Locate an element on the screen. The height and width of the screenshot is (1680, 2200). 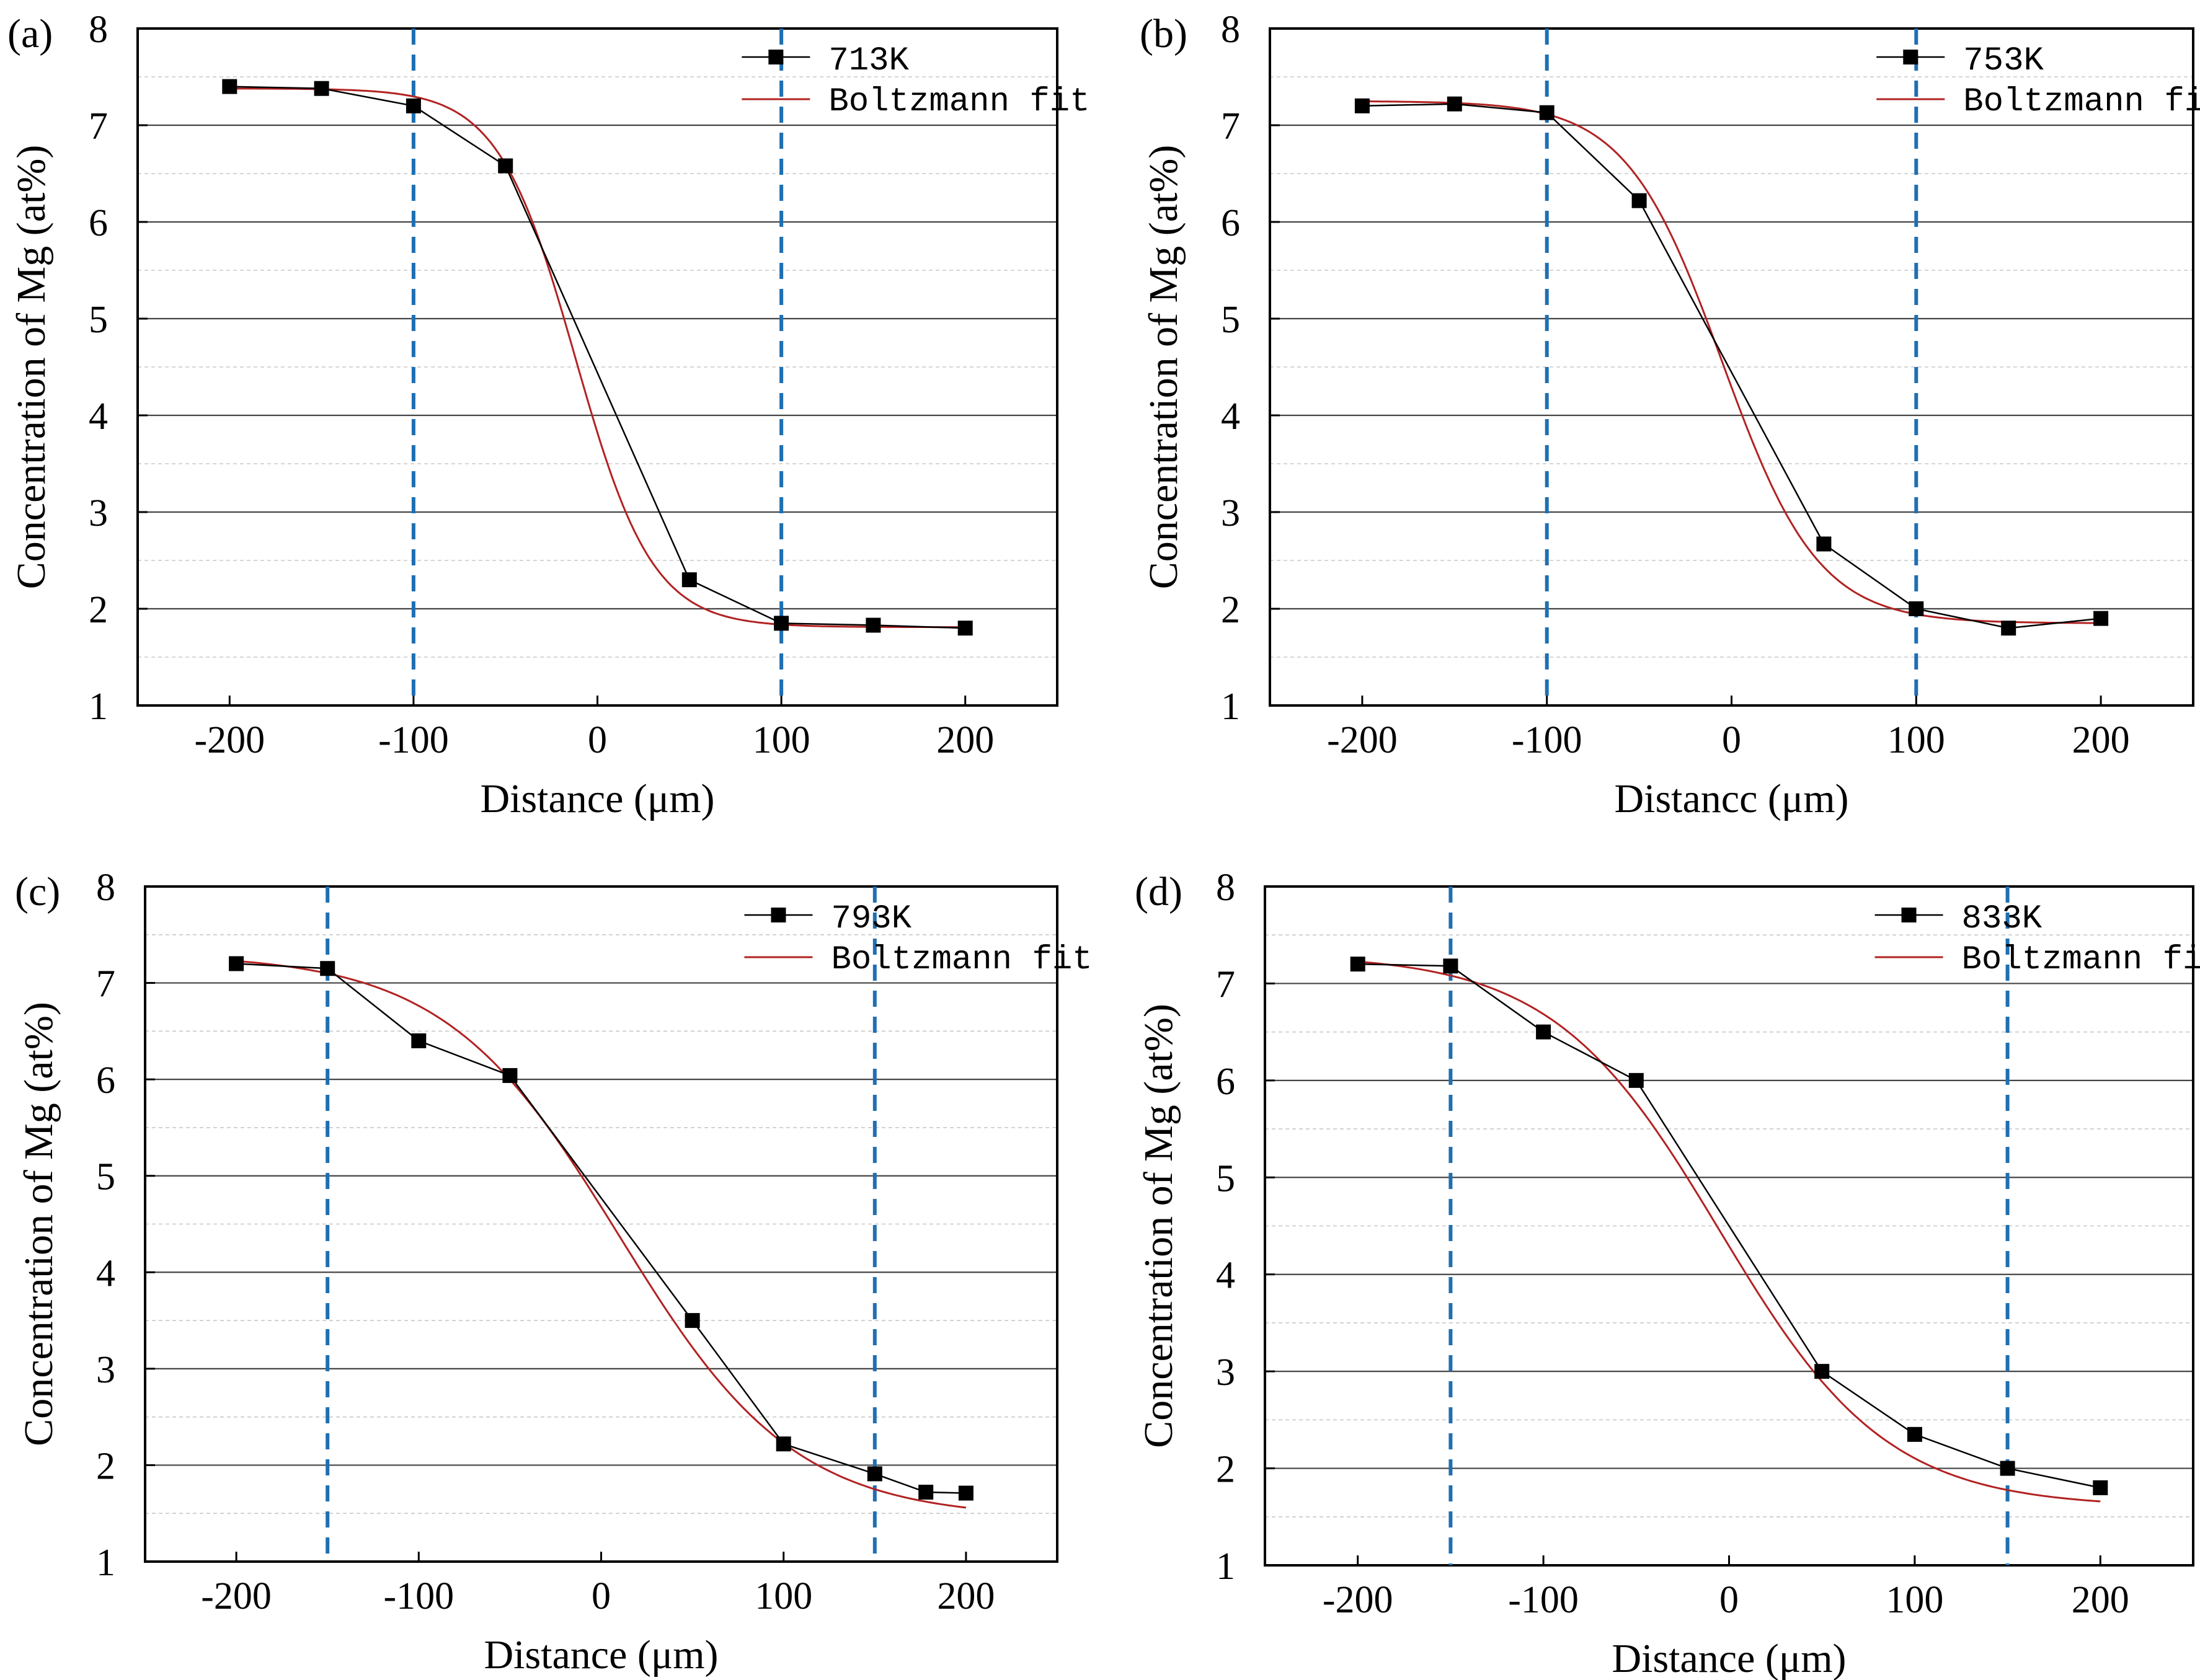
panel-label: (a) is located at coordinates (30, 33).